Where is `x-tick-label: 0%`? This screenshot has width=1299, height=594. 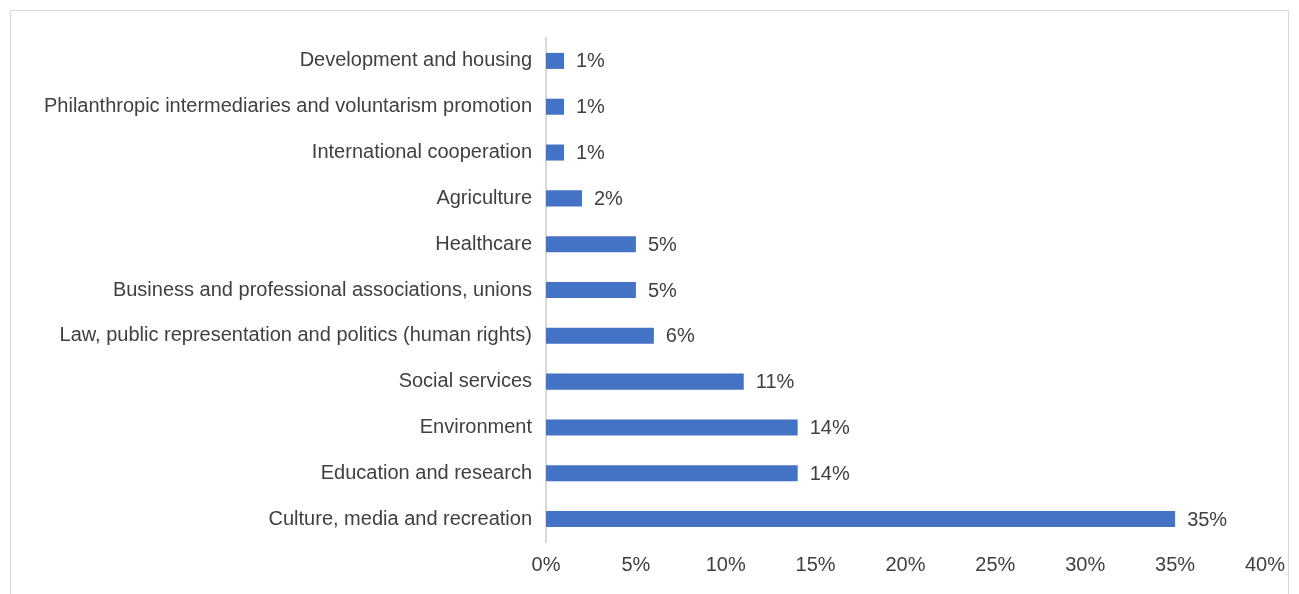
x-tick-label: 0% is located at coordinates (546, 563).